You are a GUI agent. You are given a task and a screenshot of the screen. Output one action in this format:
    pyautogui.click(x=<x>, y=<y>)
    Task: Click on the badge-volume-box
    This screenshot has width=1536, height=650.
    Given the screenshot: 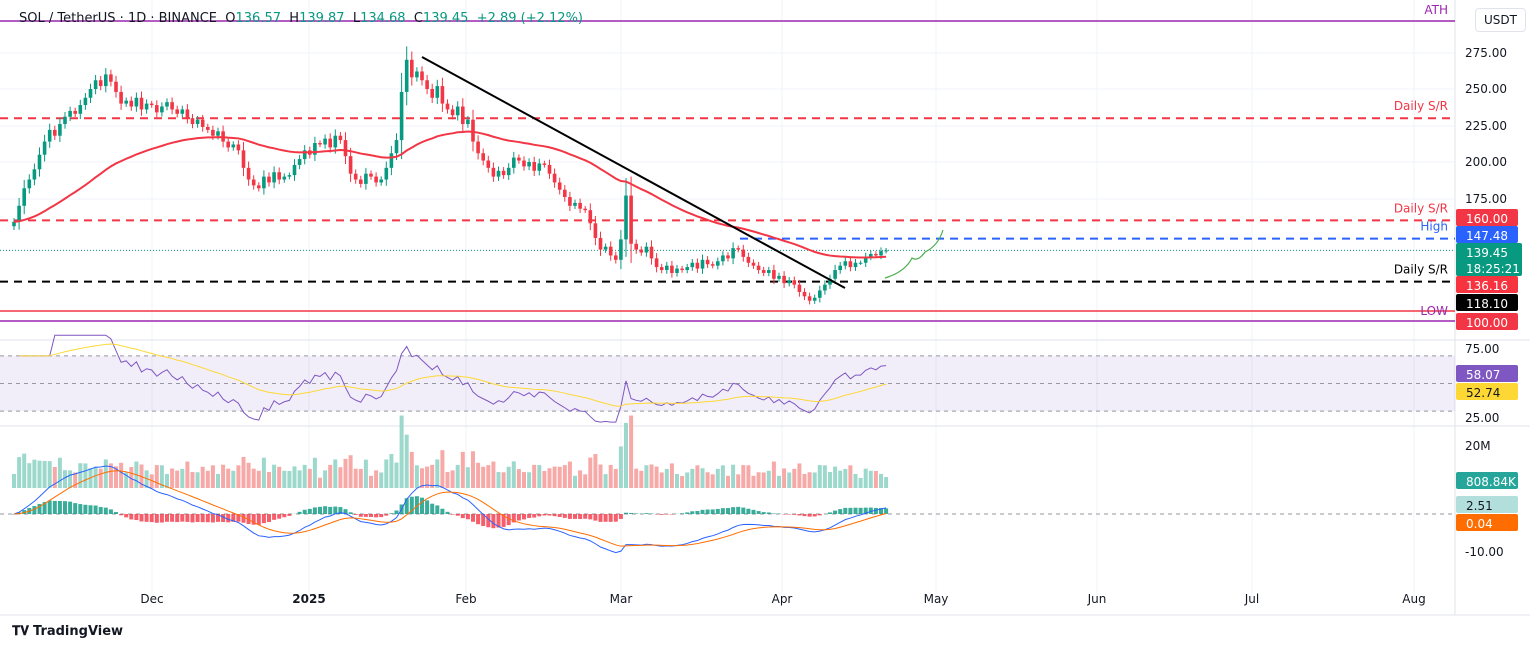 What is the action you would take?
    pyautogui.click(x=1487, y=480)
    